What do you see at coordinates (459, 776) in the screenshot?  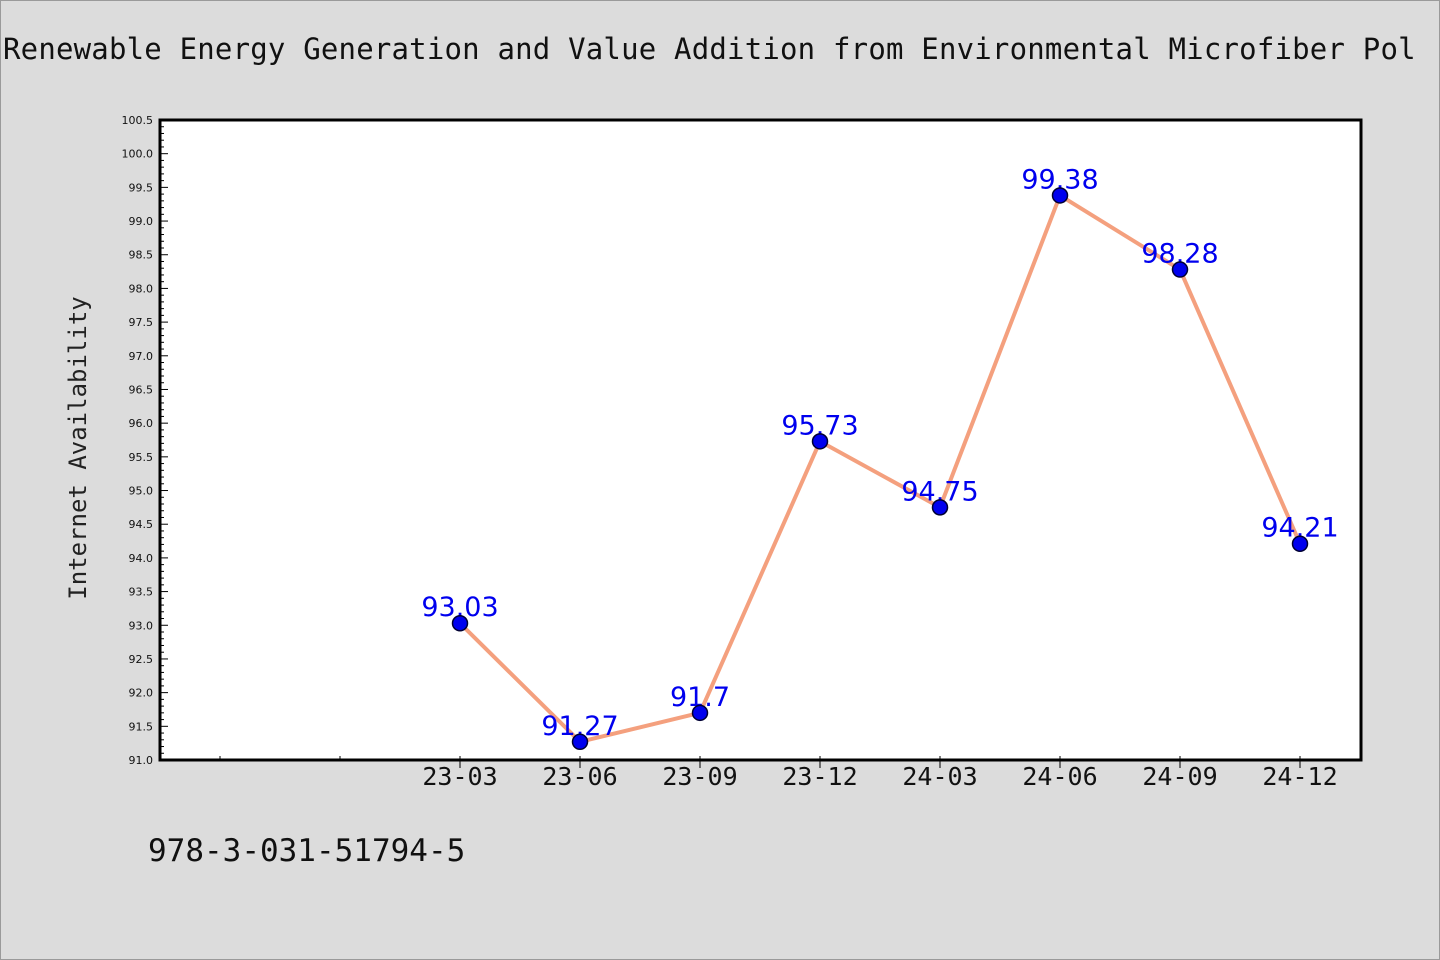 I see `x-tick-label: 23-03` at bounding box center [459, 776].